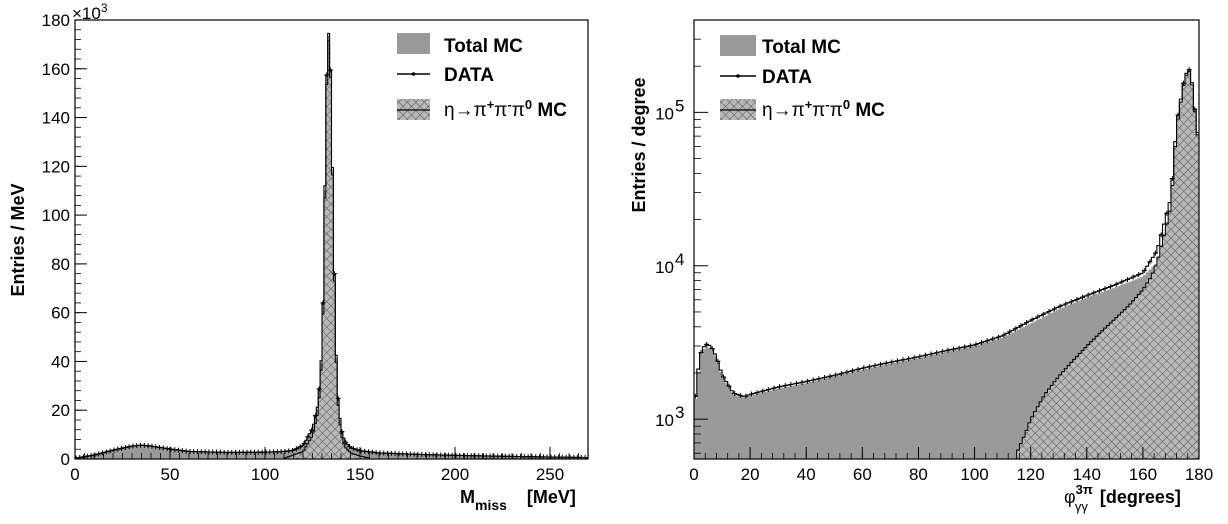 The height and width of the screenshot is (524, 1228). What do you see at coordinates (56, 215) in the screenshot?
I see `left-y-tick-label: 100` at bounding box center [56, 215].